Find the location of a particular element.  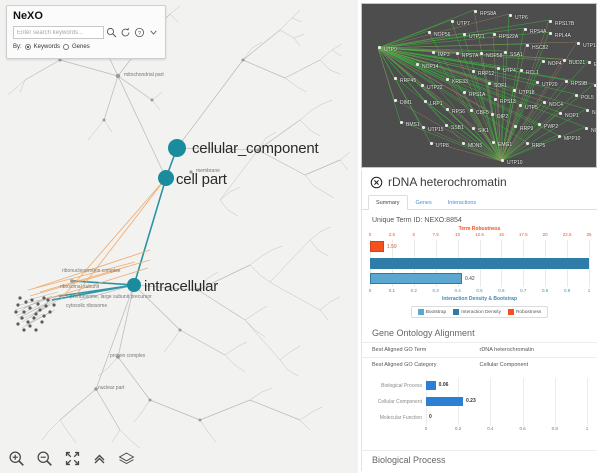

close-circle-icon is located at coordinates (376, 182).